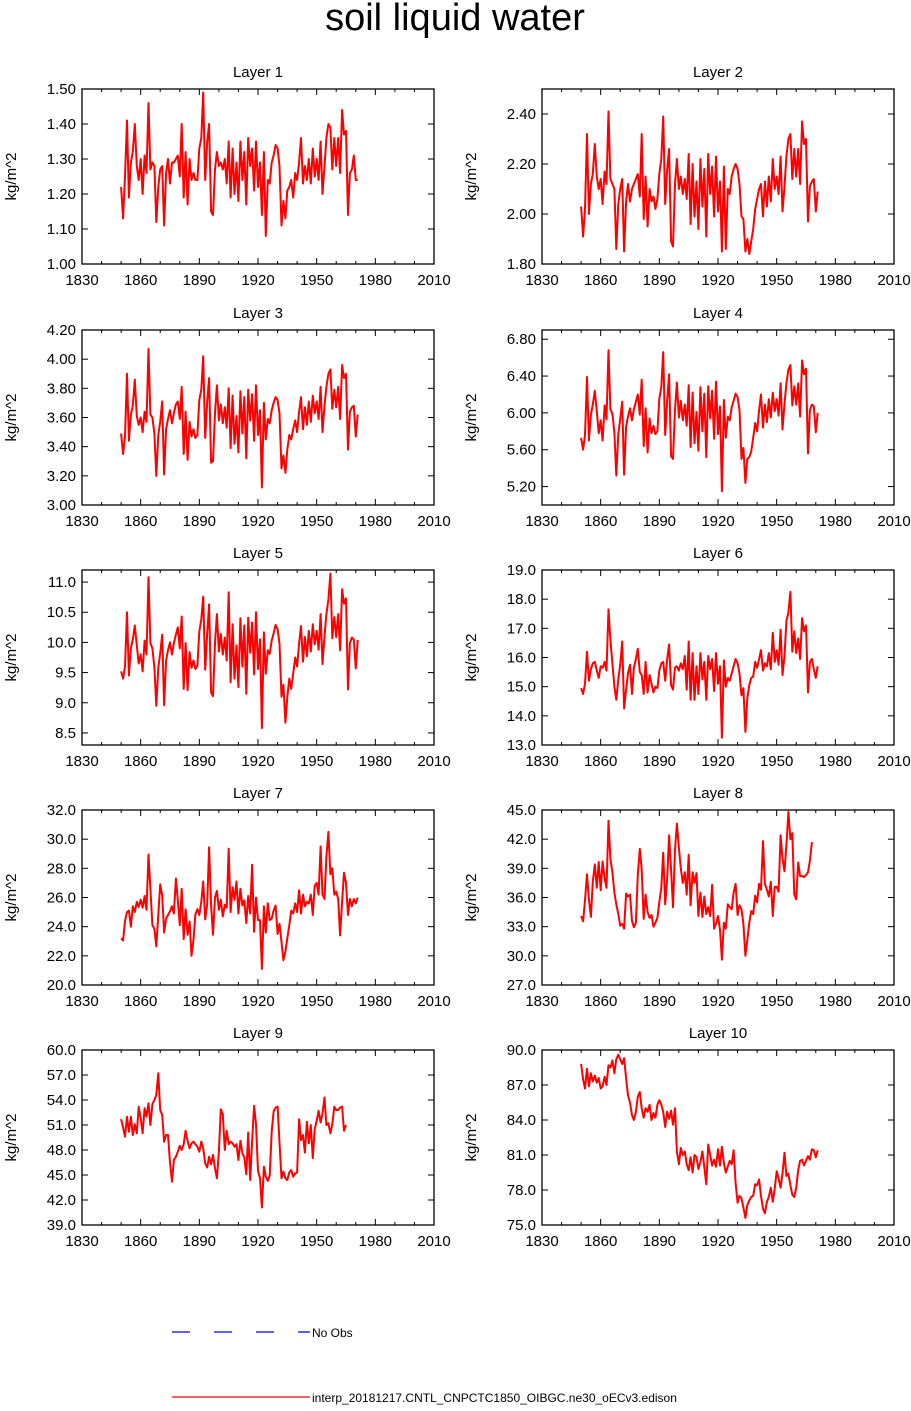 This screenshot has height=1411, width=911. Describe the element at coordinates (258, 313) in the screenshot. I see `panel-title: Layer 3` at that location.